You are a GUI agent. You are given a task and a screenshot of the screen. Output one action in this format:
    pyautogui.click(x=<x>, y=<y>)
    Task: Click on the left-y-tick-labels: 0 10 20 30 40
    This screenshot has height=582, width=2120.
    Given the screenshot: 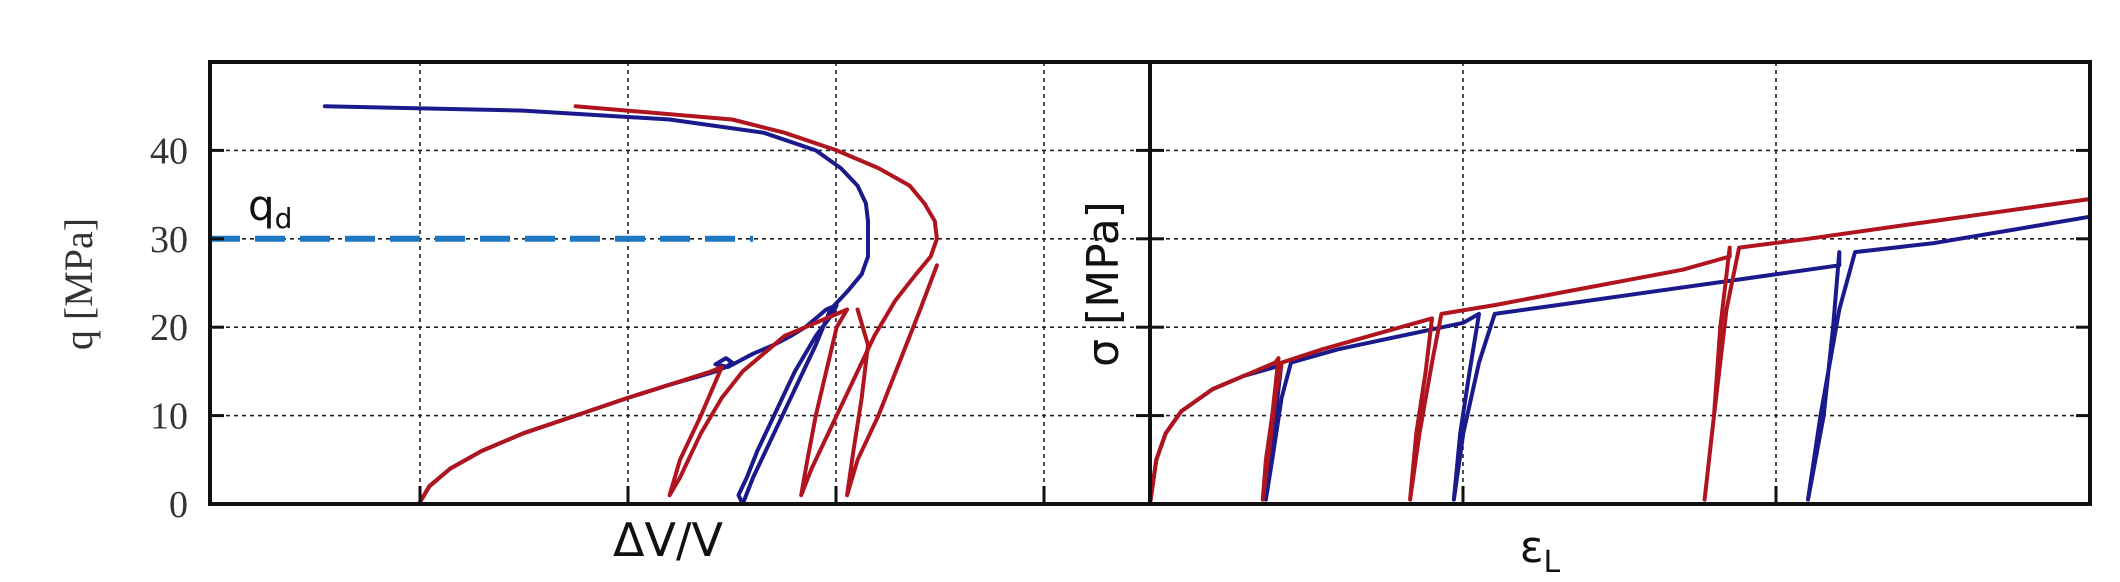 What is the action you would take?
    pyautogui.click(x=169, y=328)
    